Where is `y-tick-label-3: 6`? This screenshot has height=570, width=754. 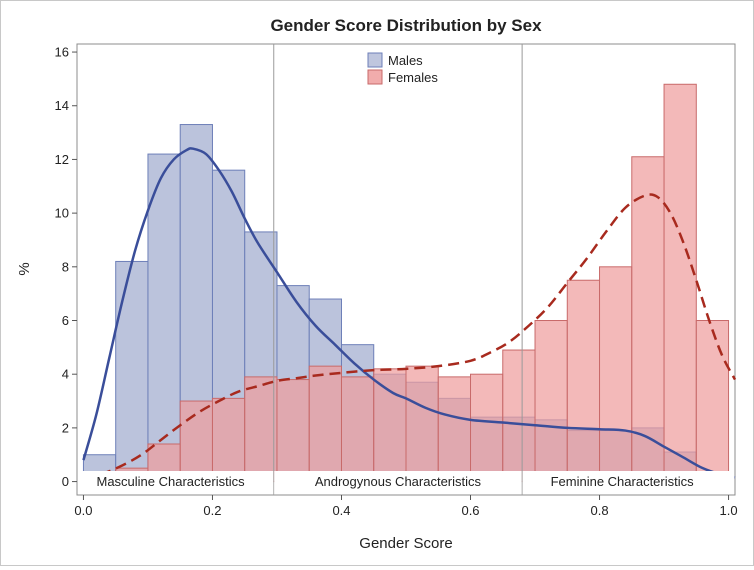 y-tick-label-3: 6 is located at coordinates (65, 320).